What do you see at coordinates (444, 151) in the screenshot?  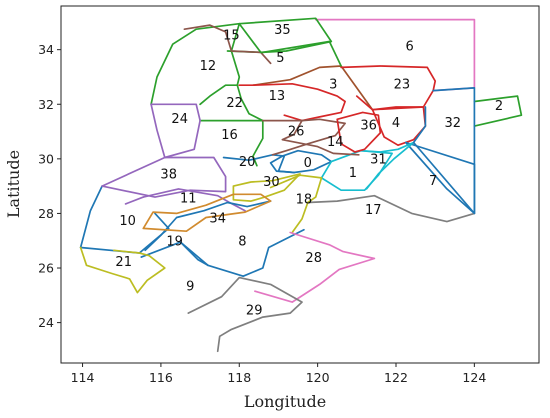 I see `region-32-boundary` at bounding box center [444, 151].